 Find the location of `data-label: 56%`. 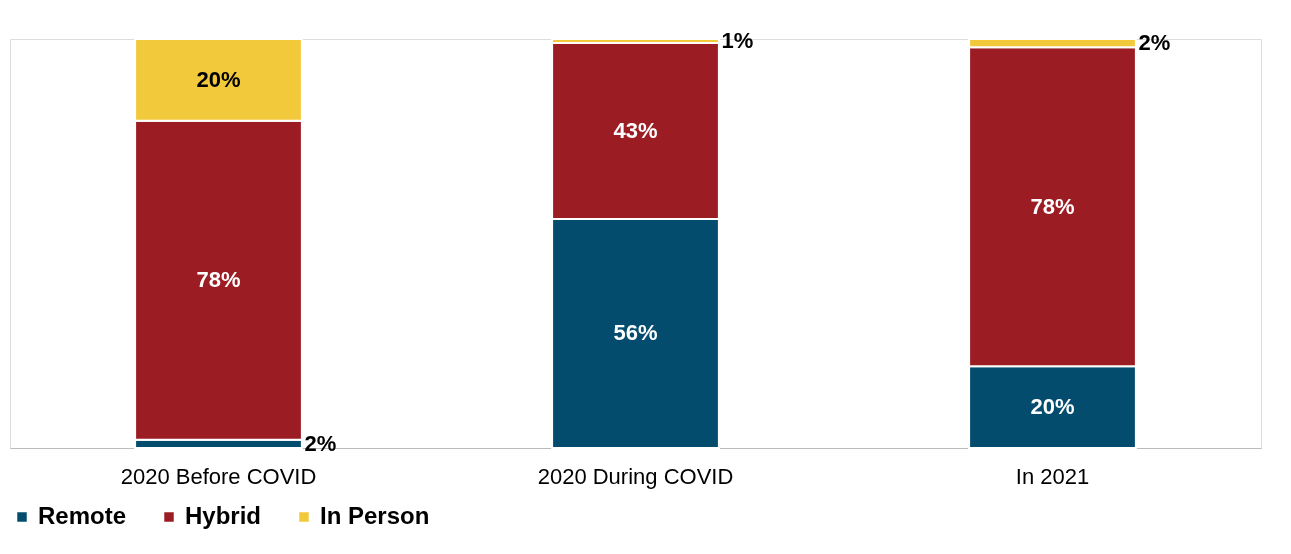

data-label: 56% is located at coordinates (635, 333).